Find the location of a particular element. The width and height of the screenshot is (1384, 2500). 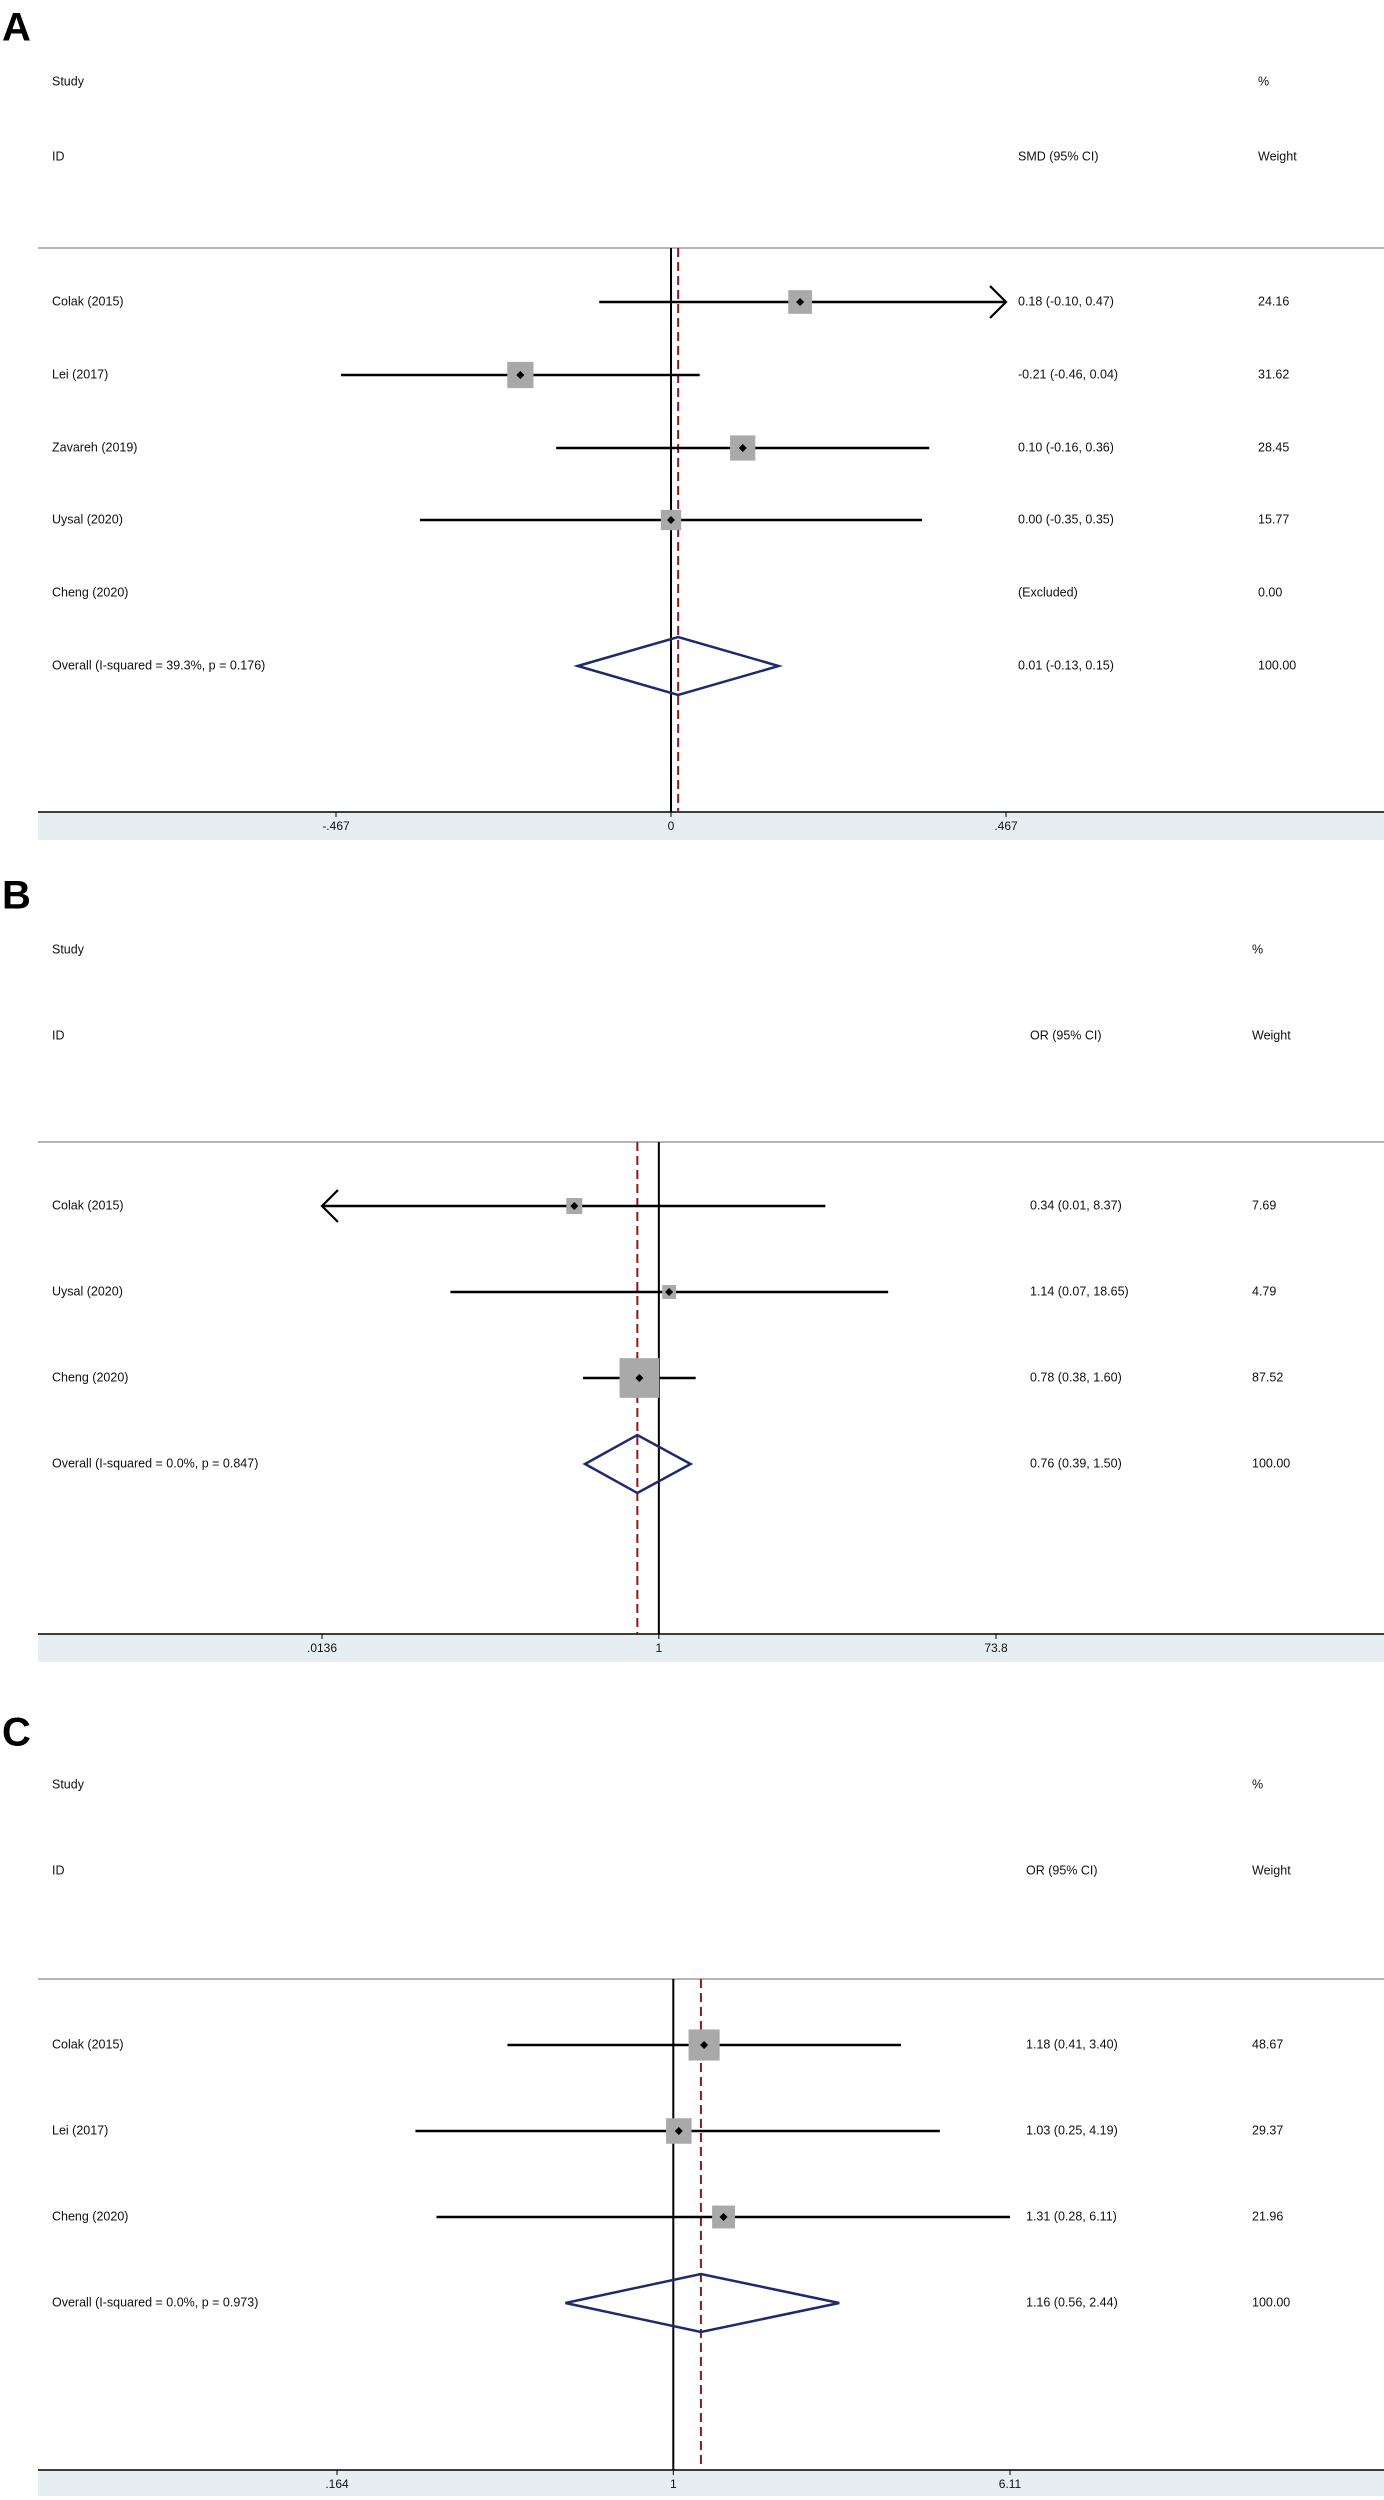

x-tick-label: .0136 is located at coordinates (322, 1648).